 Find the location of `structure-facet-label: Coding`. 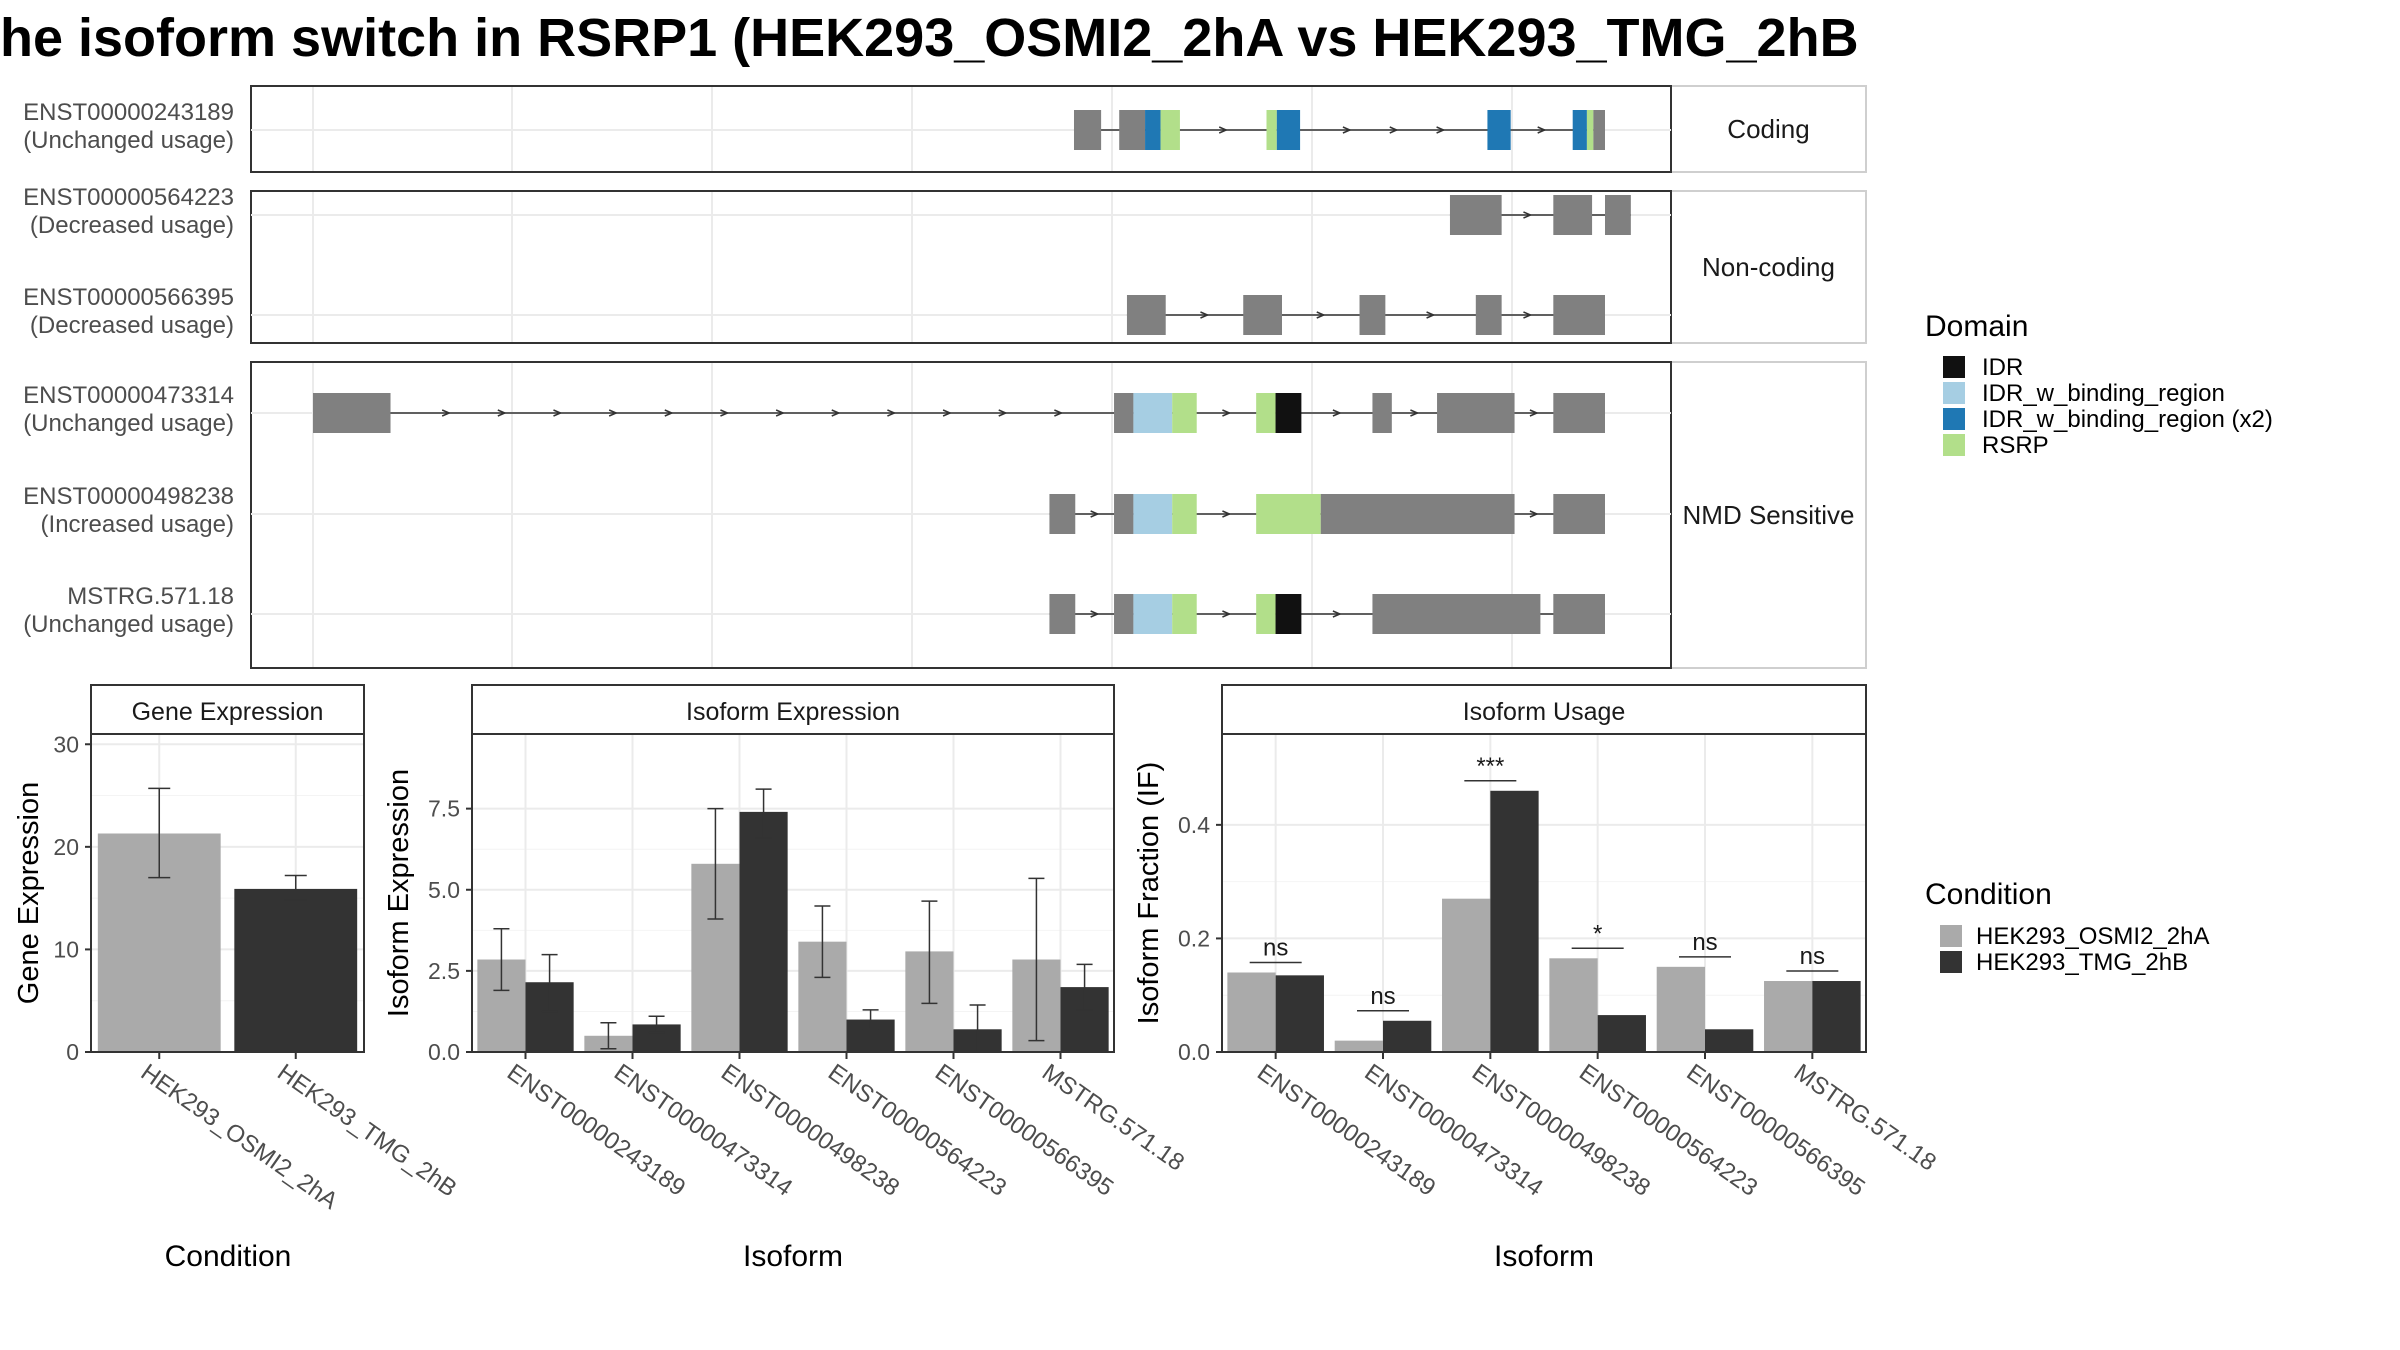

structure-facet-label: Coding is located at coordinates (1768, 129).